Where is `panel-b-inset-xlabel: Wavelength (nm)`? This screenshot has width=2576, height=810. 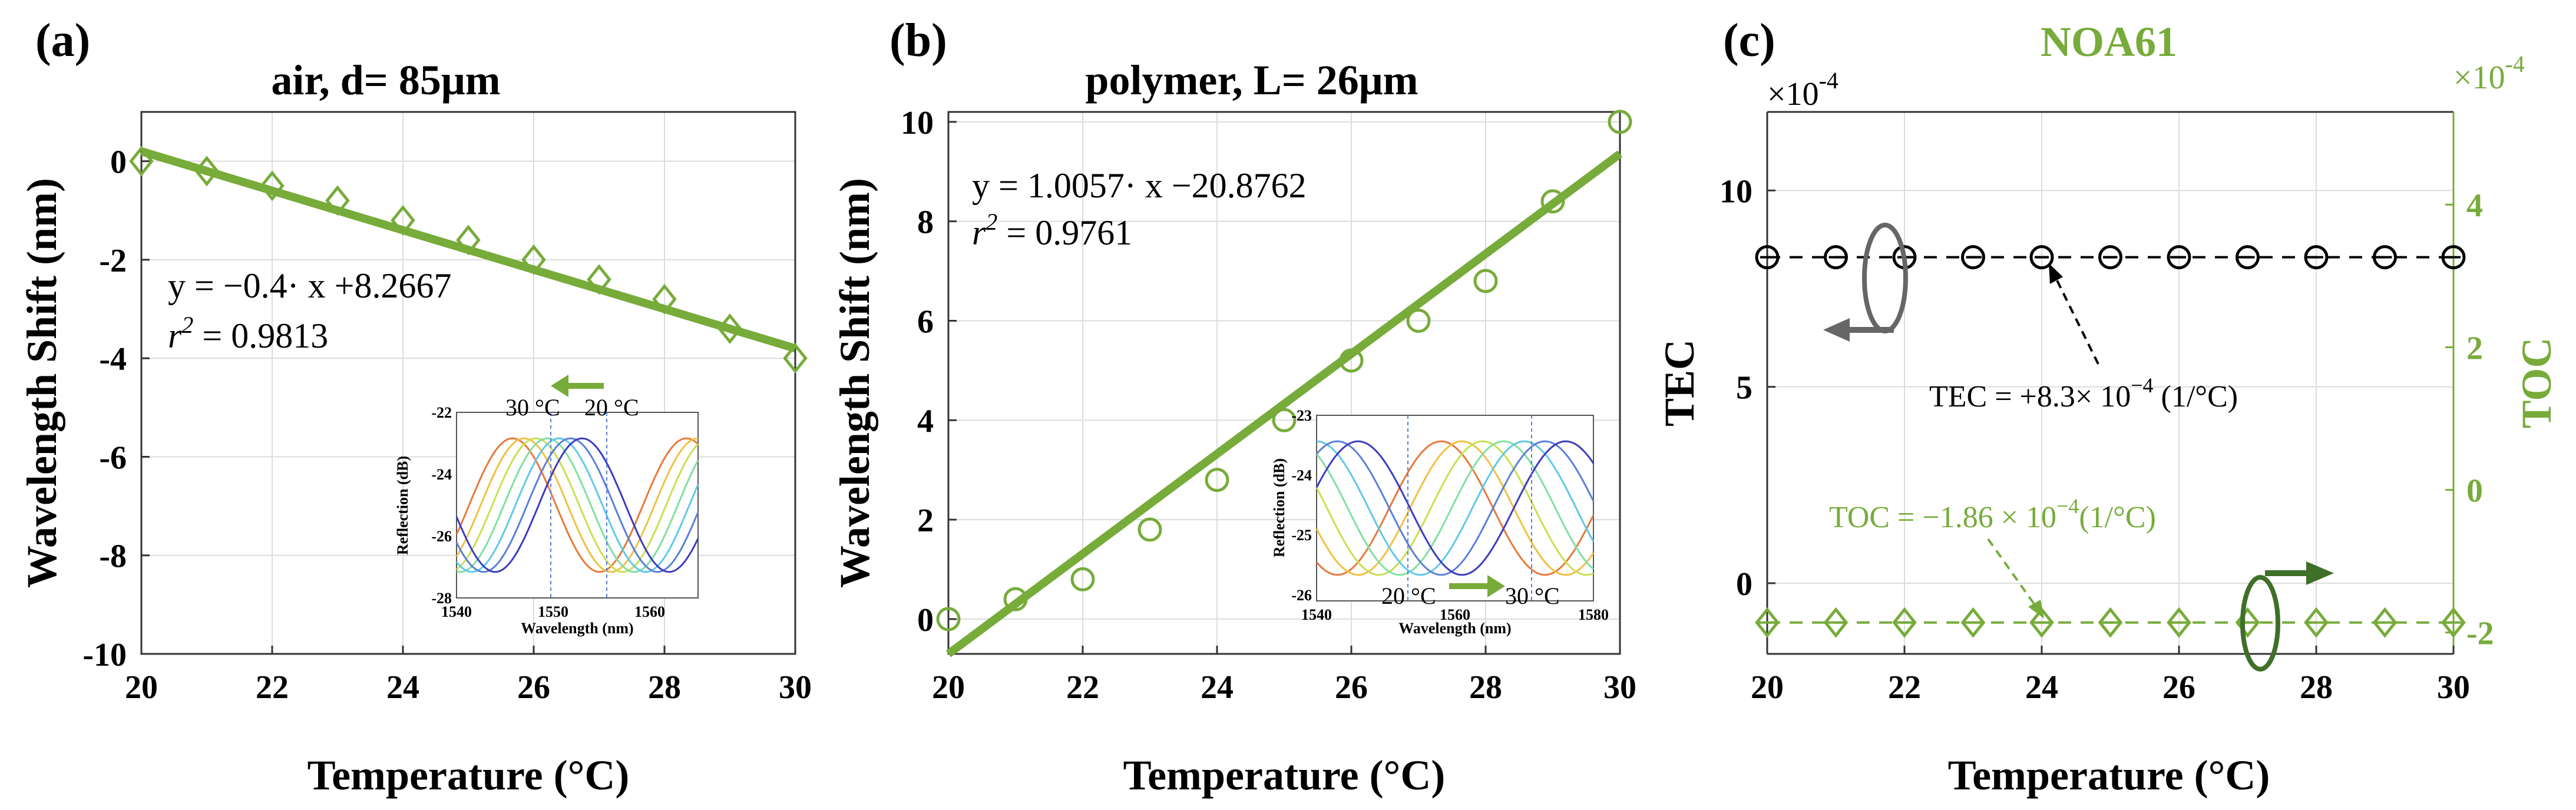
panel-b-inset-xlabel: Wavelength (nm) is located at coordinates (1454, 628).